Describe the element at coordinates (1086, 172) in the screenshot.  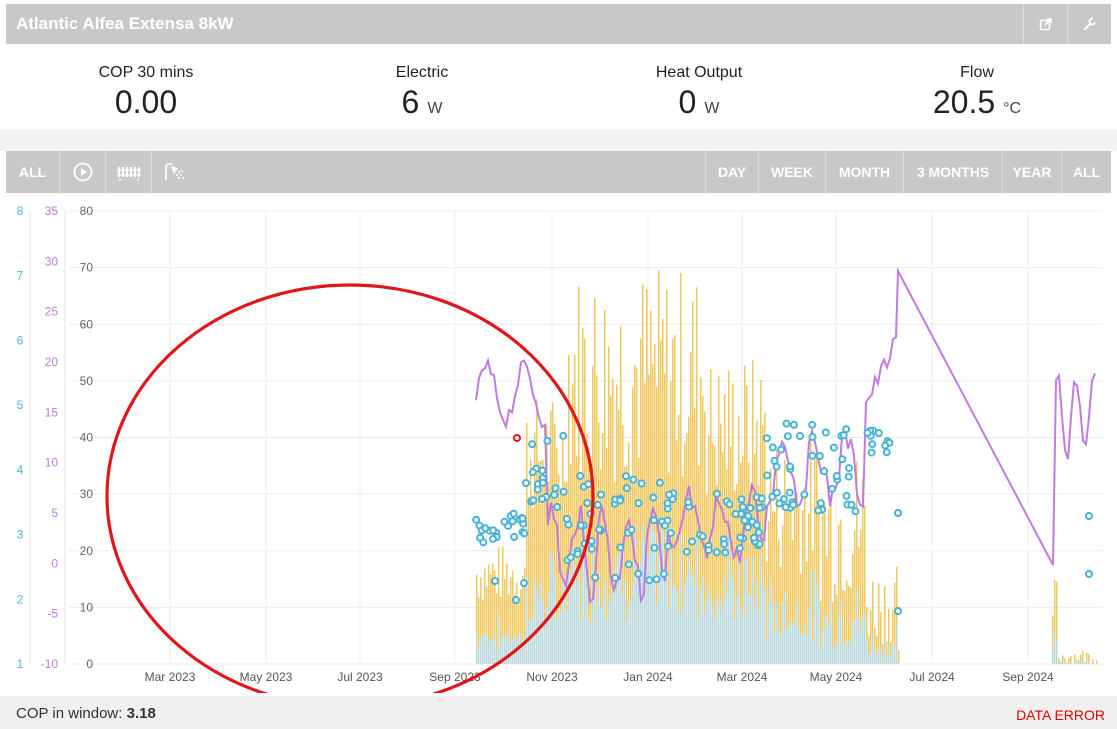
I see `range-all-button: ALL` at that location.